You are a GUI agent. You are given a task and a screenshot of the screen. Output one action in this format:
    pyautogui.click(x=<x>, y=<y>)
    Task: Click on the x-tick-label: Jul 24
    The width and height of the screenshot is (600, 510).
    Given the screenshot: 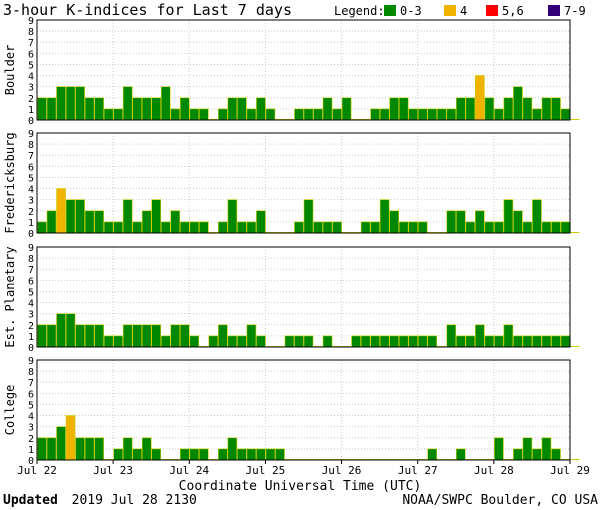 What is the action you would take?
    pyautogui.click(x=189, y=470)
    